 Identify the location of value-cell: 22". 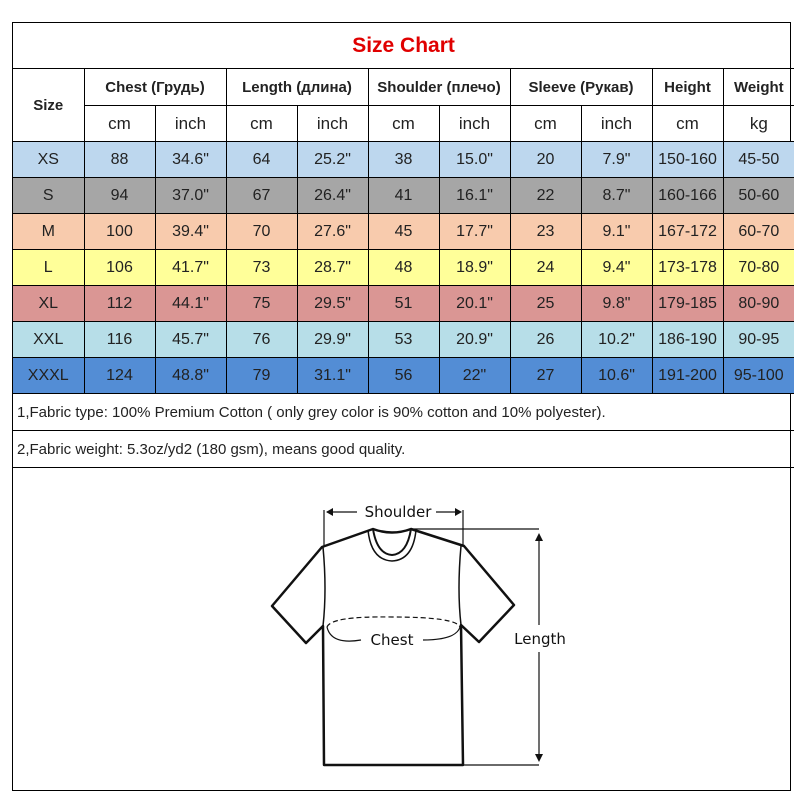
(474, 375).